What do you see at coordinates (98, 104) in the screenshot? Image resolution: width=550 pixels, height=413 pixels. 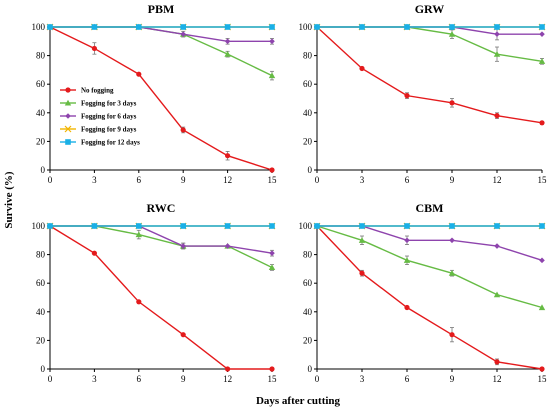 I see `legend-item-fogging-for-3-days: Fogging for 3 days` at bounding box center [98, 104].